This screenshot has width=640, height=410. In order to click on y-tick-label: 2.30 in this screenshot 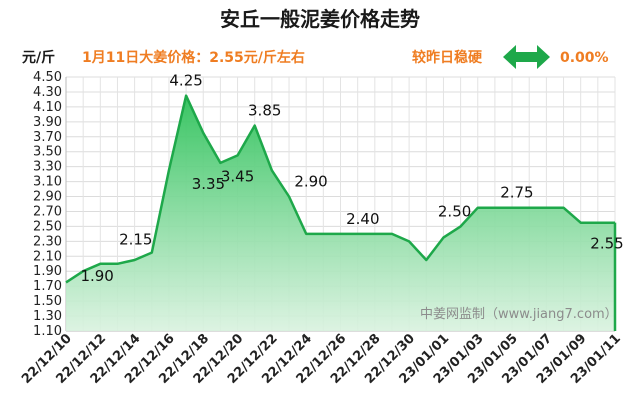, I will do `click(47, 241)`.